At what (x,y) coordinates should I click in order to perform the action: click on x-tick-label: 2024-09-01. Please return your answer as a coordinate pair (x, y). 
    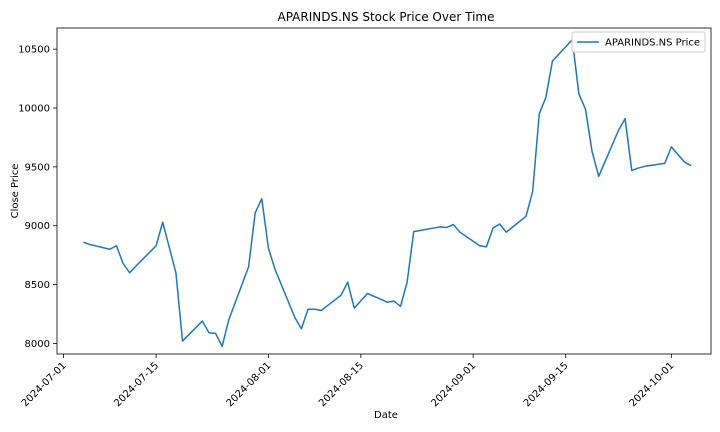
    Looking at the image, I should click on (453, 384).